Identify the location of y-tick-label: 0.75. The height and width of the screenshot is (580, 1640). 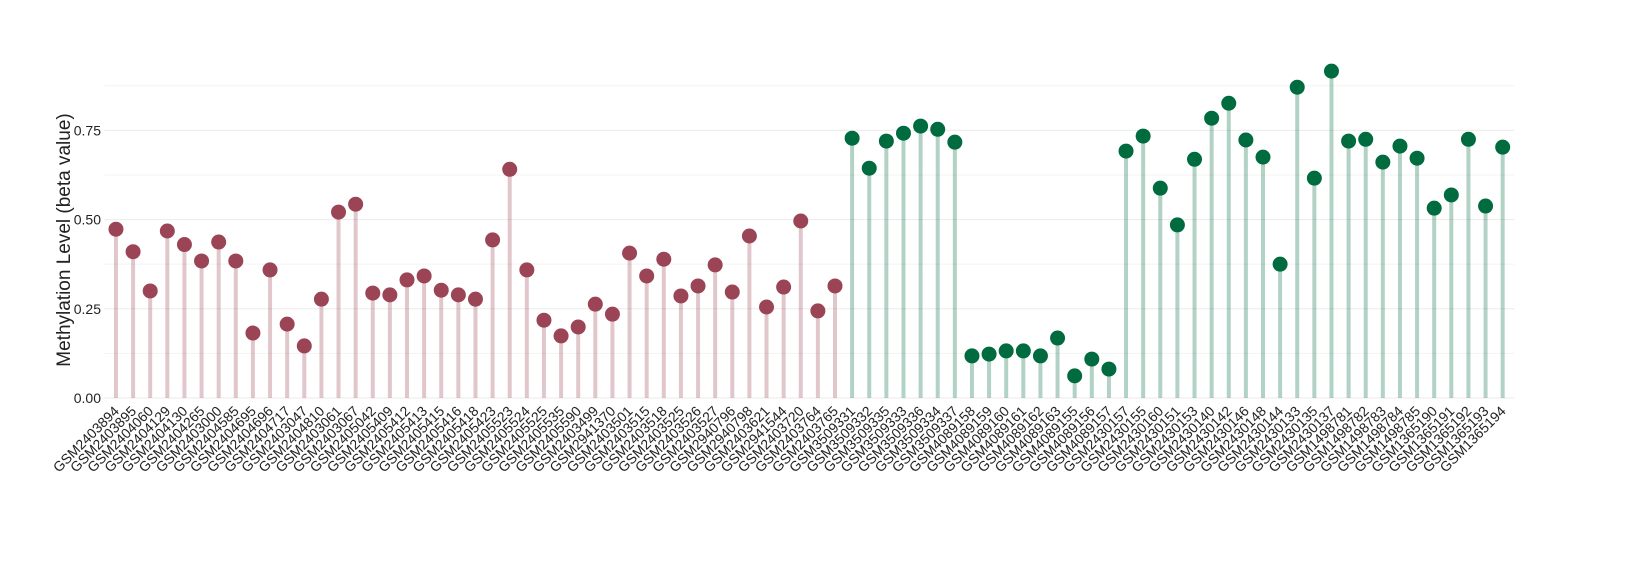
(87, 130).